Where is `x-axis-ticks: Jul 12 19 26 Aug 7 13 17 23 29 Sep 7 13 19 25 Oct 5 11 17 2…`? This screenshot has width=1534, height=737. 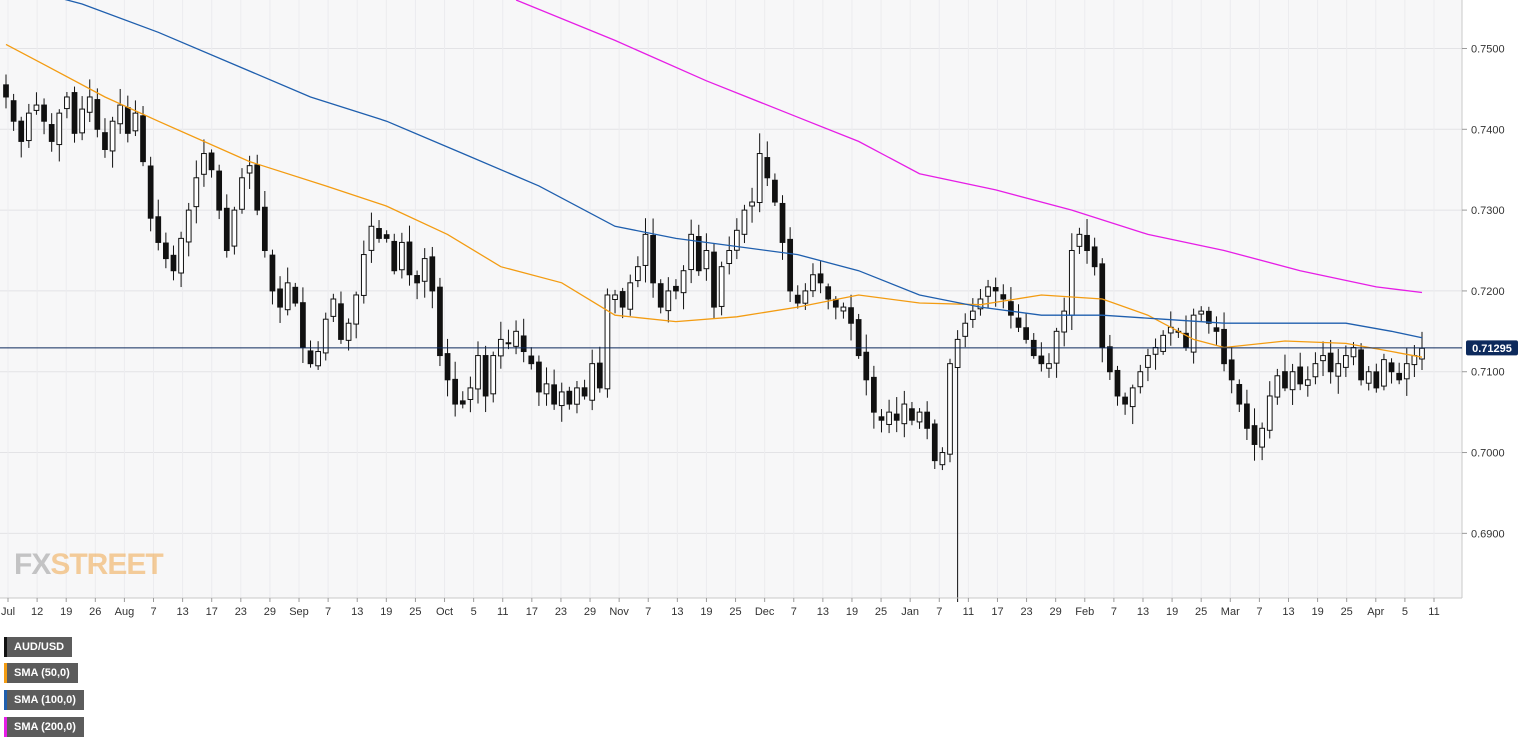 x-axis-ticks: Jul 12 19 26 Aug 7 13 17 23 29 Sep 7 13 19 25 Oct 5 11 17 2… is located at coordinates (720, 608).